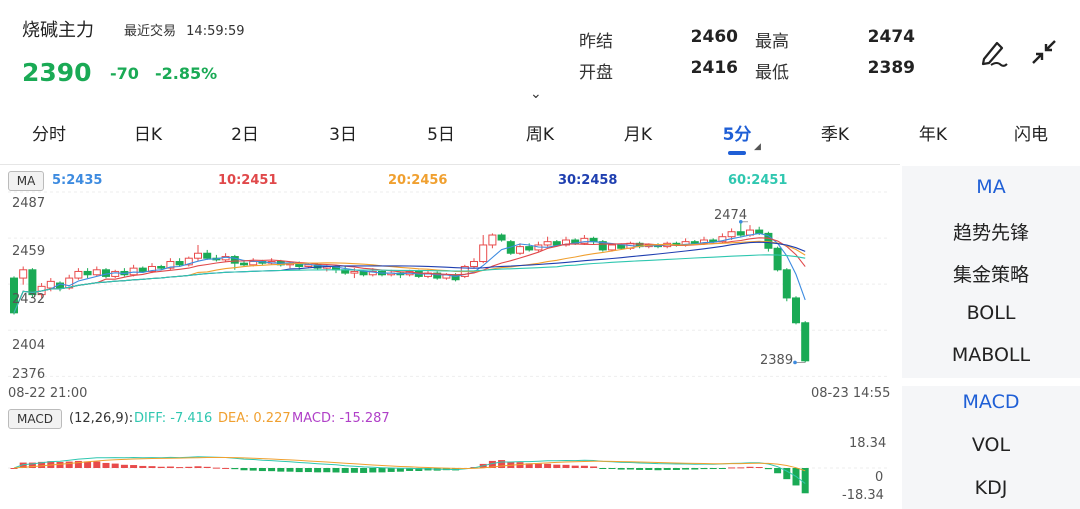 The height and width of the screenshot is (509, 1080). What do you see at coordinates (772, 42) in the screenshot?
I see `high-label: 最高` at bounding box center [772, 42].